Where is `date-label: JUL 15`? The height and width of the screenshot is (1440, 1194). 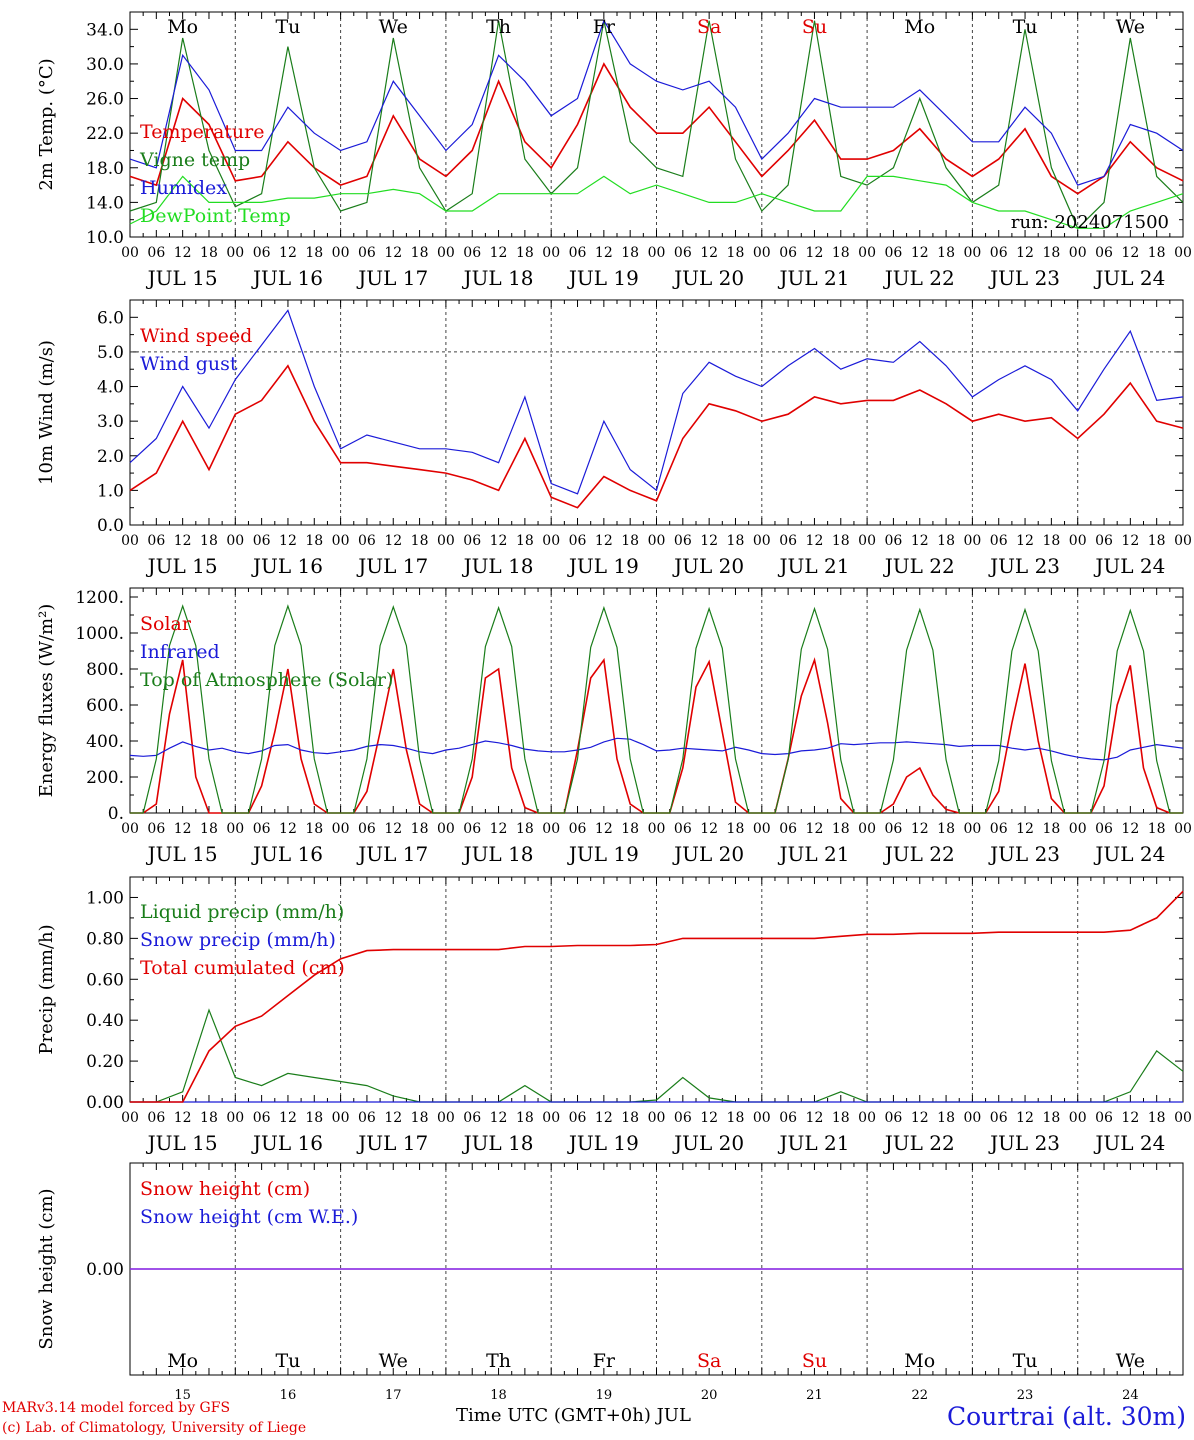
date-label: JUL 15 is located at coordinates (182, 854).